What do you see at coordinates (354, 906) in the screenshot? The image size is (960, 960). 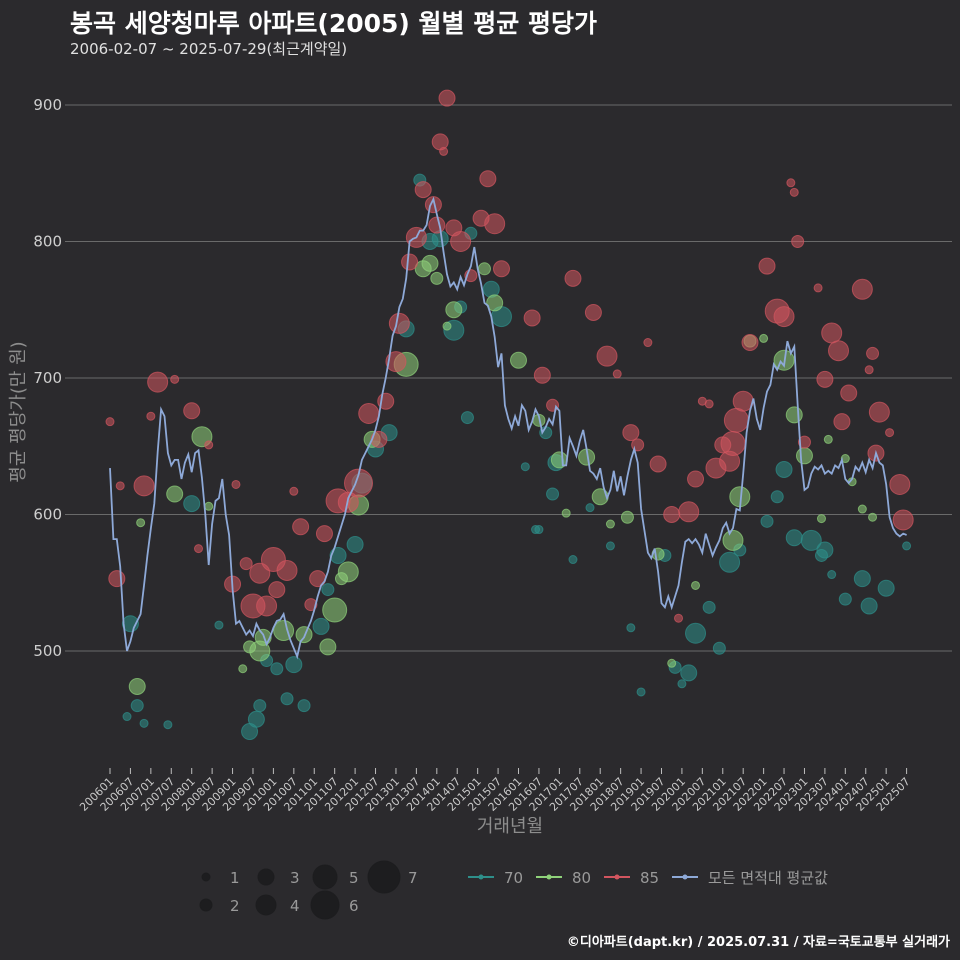 I see `legend-size-label: 6` at bounding box center [354, 906].